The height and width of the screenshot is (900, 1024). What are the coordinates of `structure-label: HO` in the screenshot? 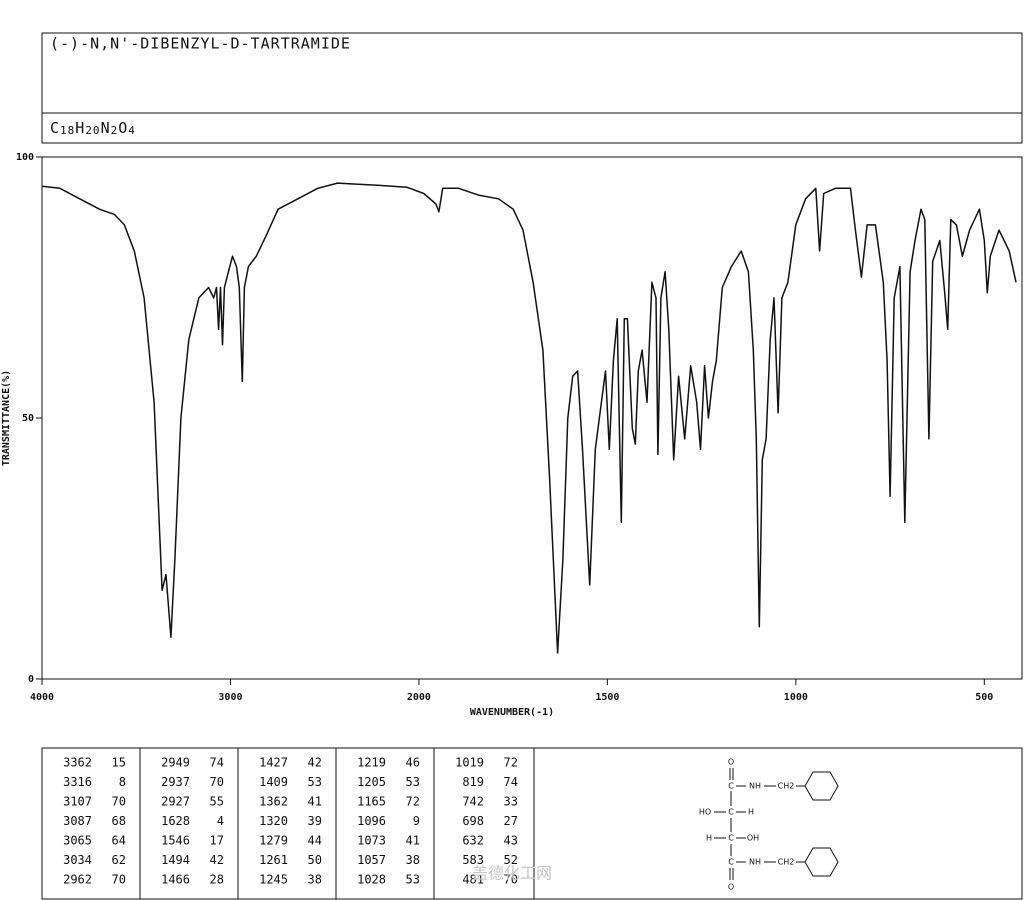 It's located at (705, 812).